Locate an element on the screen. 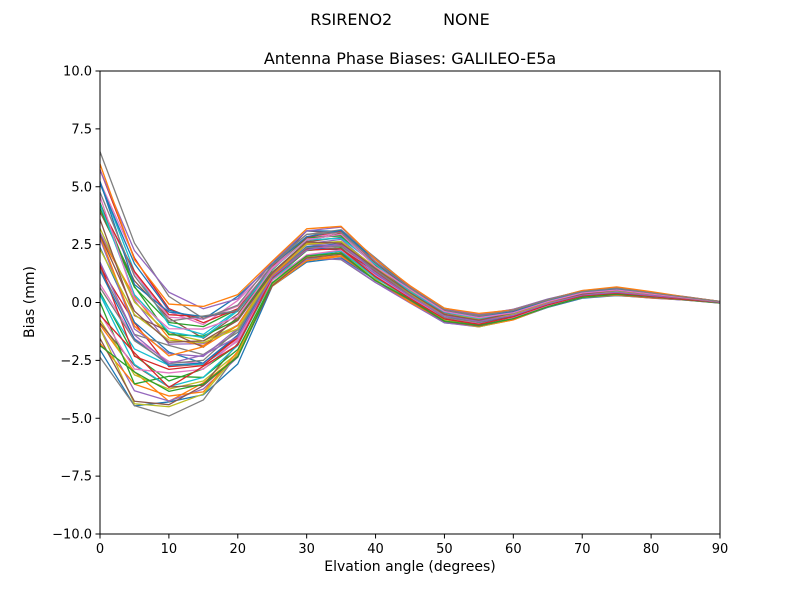  figure-suptitle: RSIRENO2 NONE is located at coordinates (400, 19).